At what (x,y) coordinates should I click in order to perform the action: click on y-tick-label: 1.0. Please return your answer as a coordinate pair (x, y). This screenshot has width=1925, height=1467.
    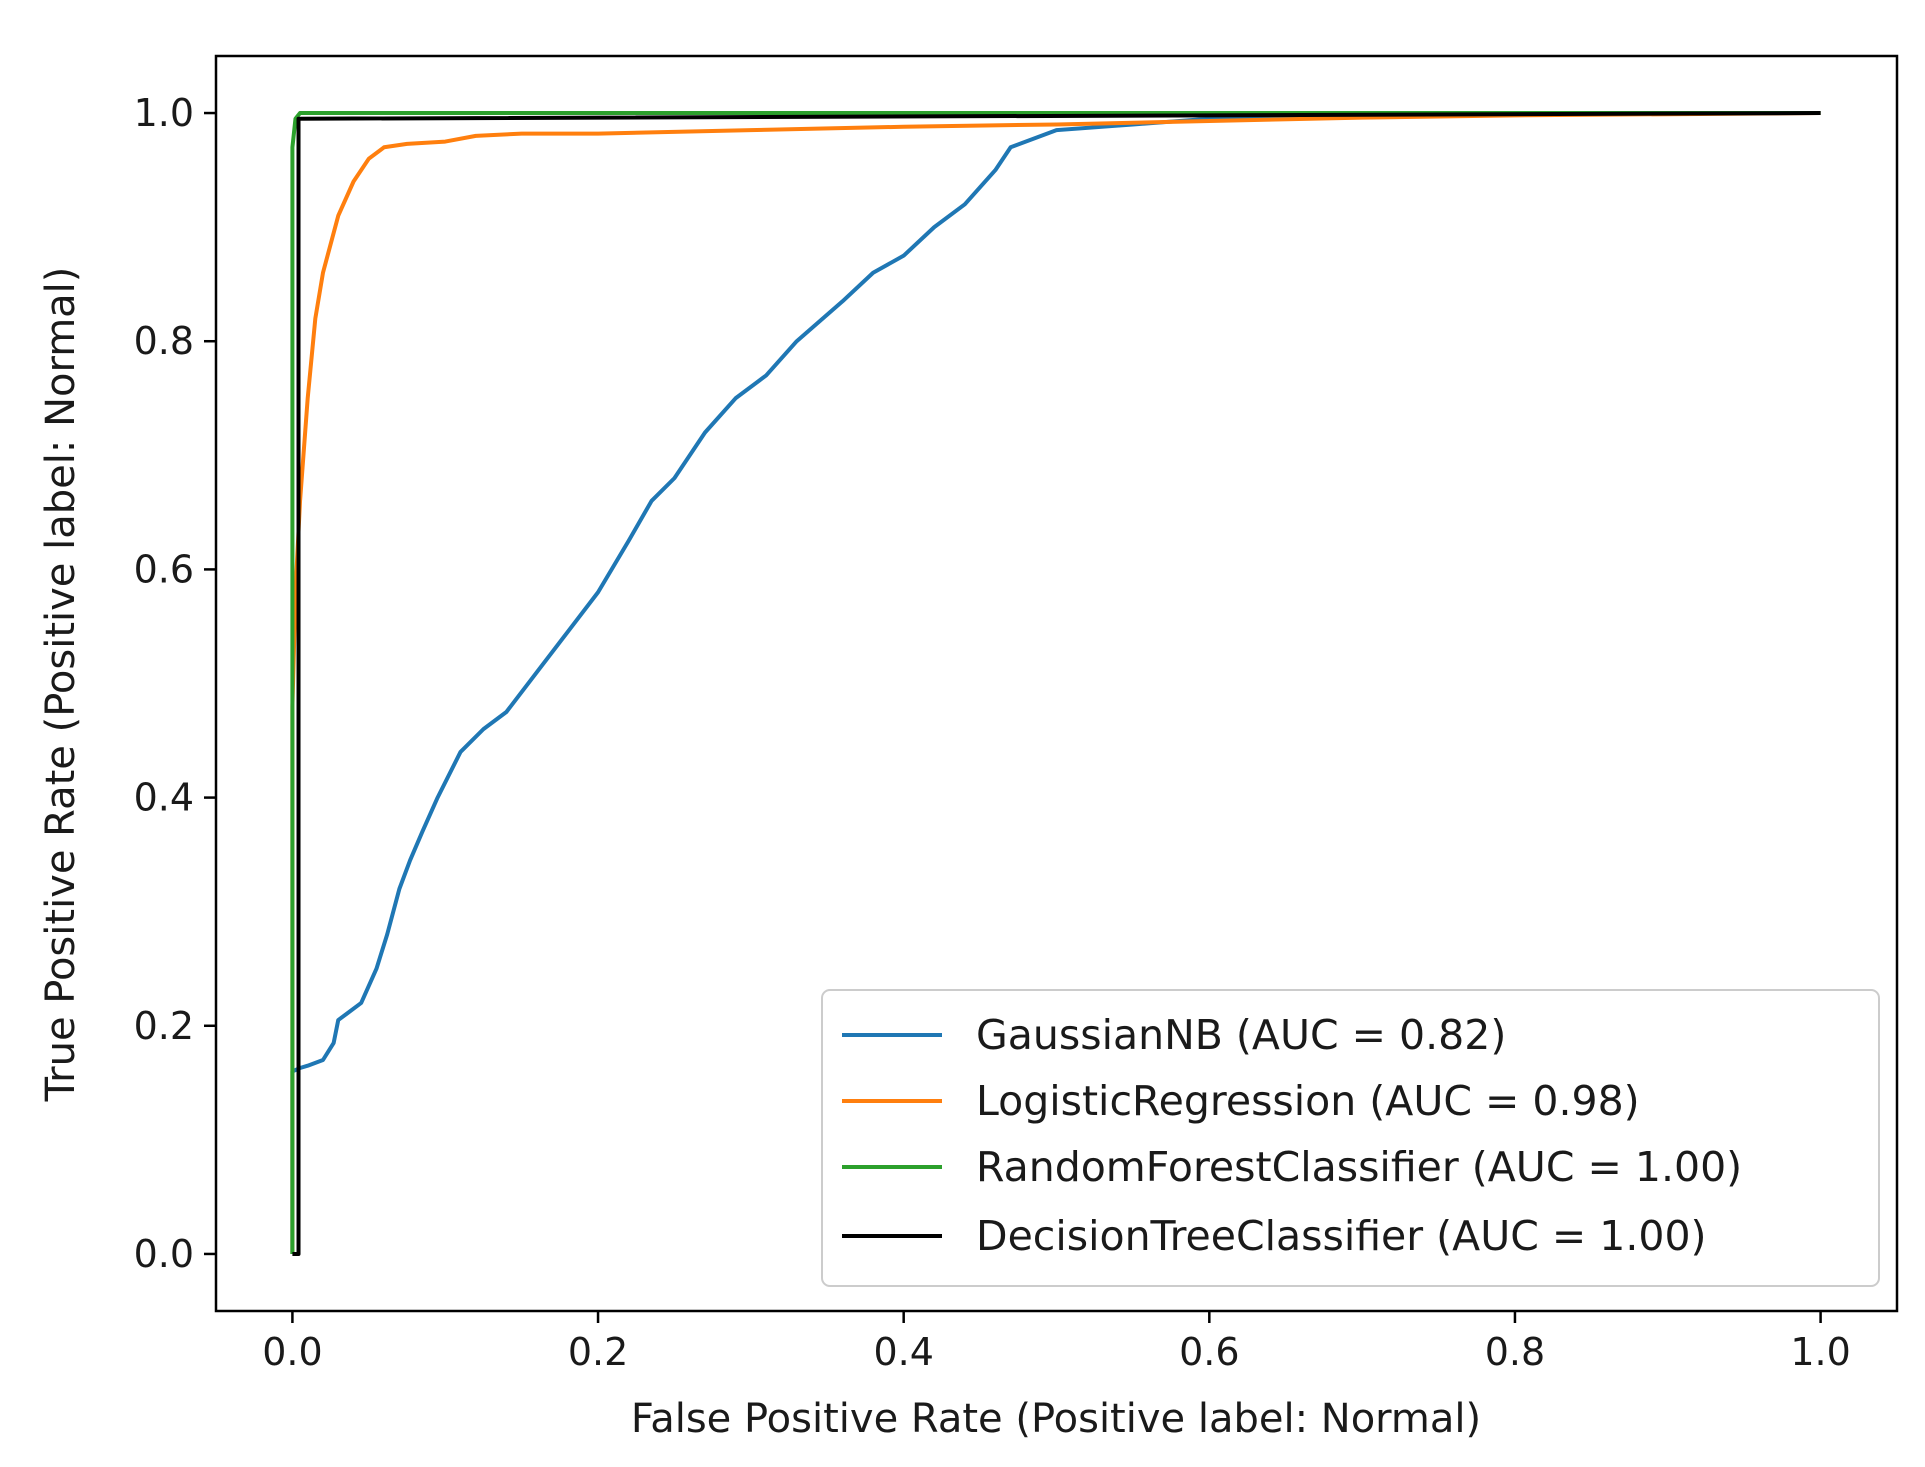
    Looking at the image, I should click on (164, 113).